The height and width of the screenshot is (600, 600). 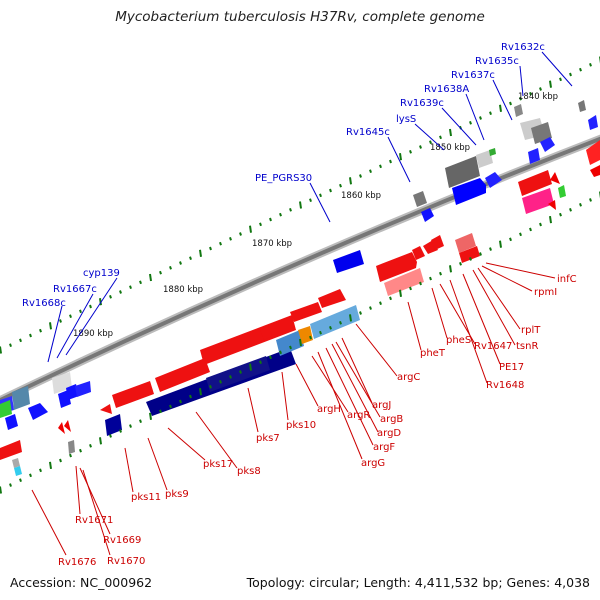 What do you see at coordinates (391, 419) in the screenshot?
I see `gene-label: argB` at bounding box center [391, 419].